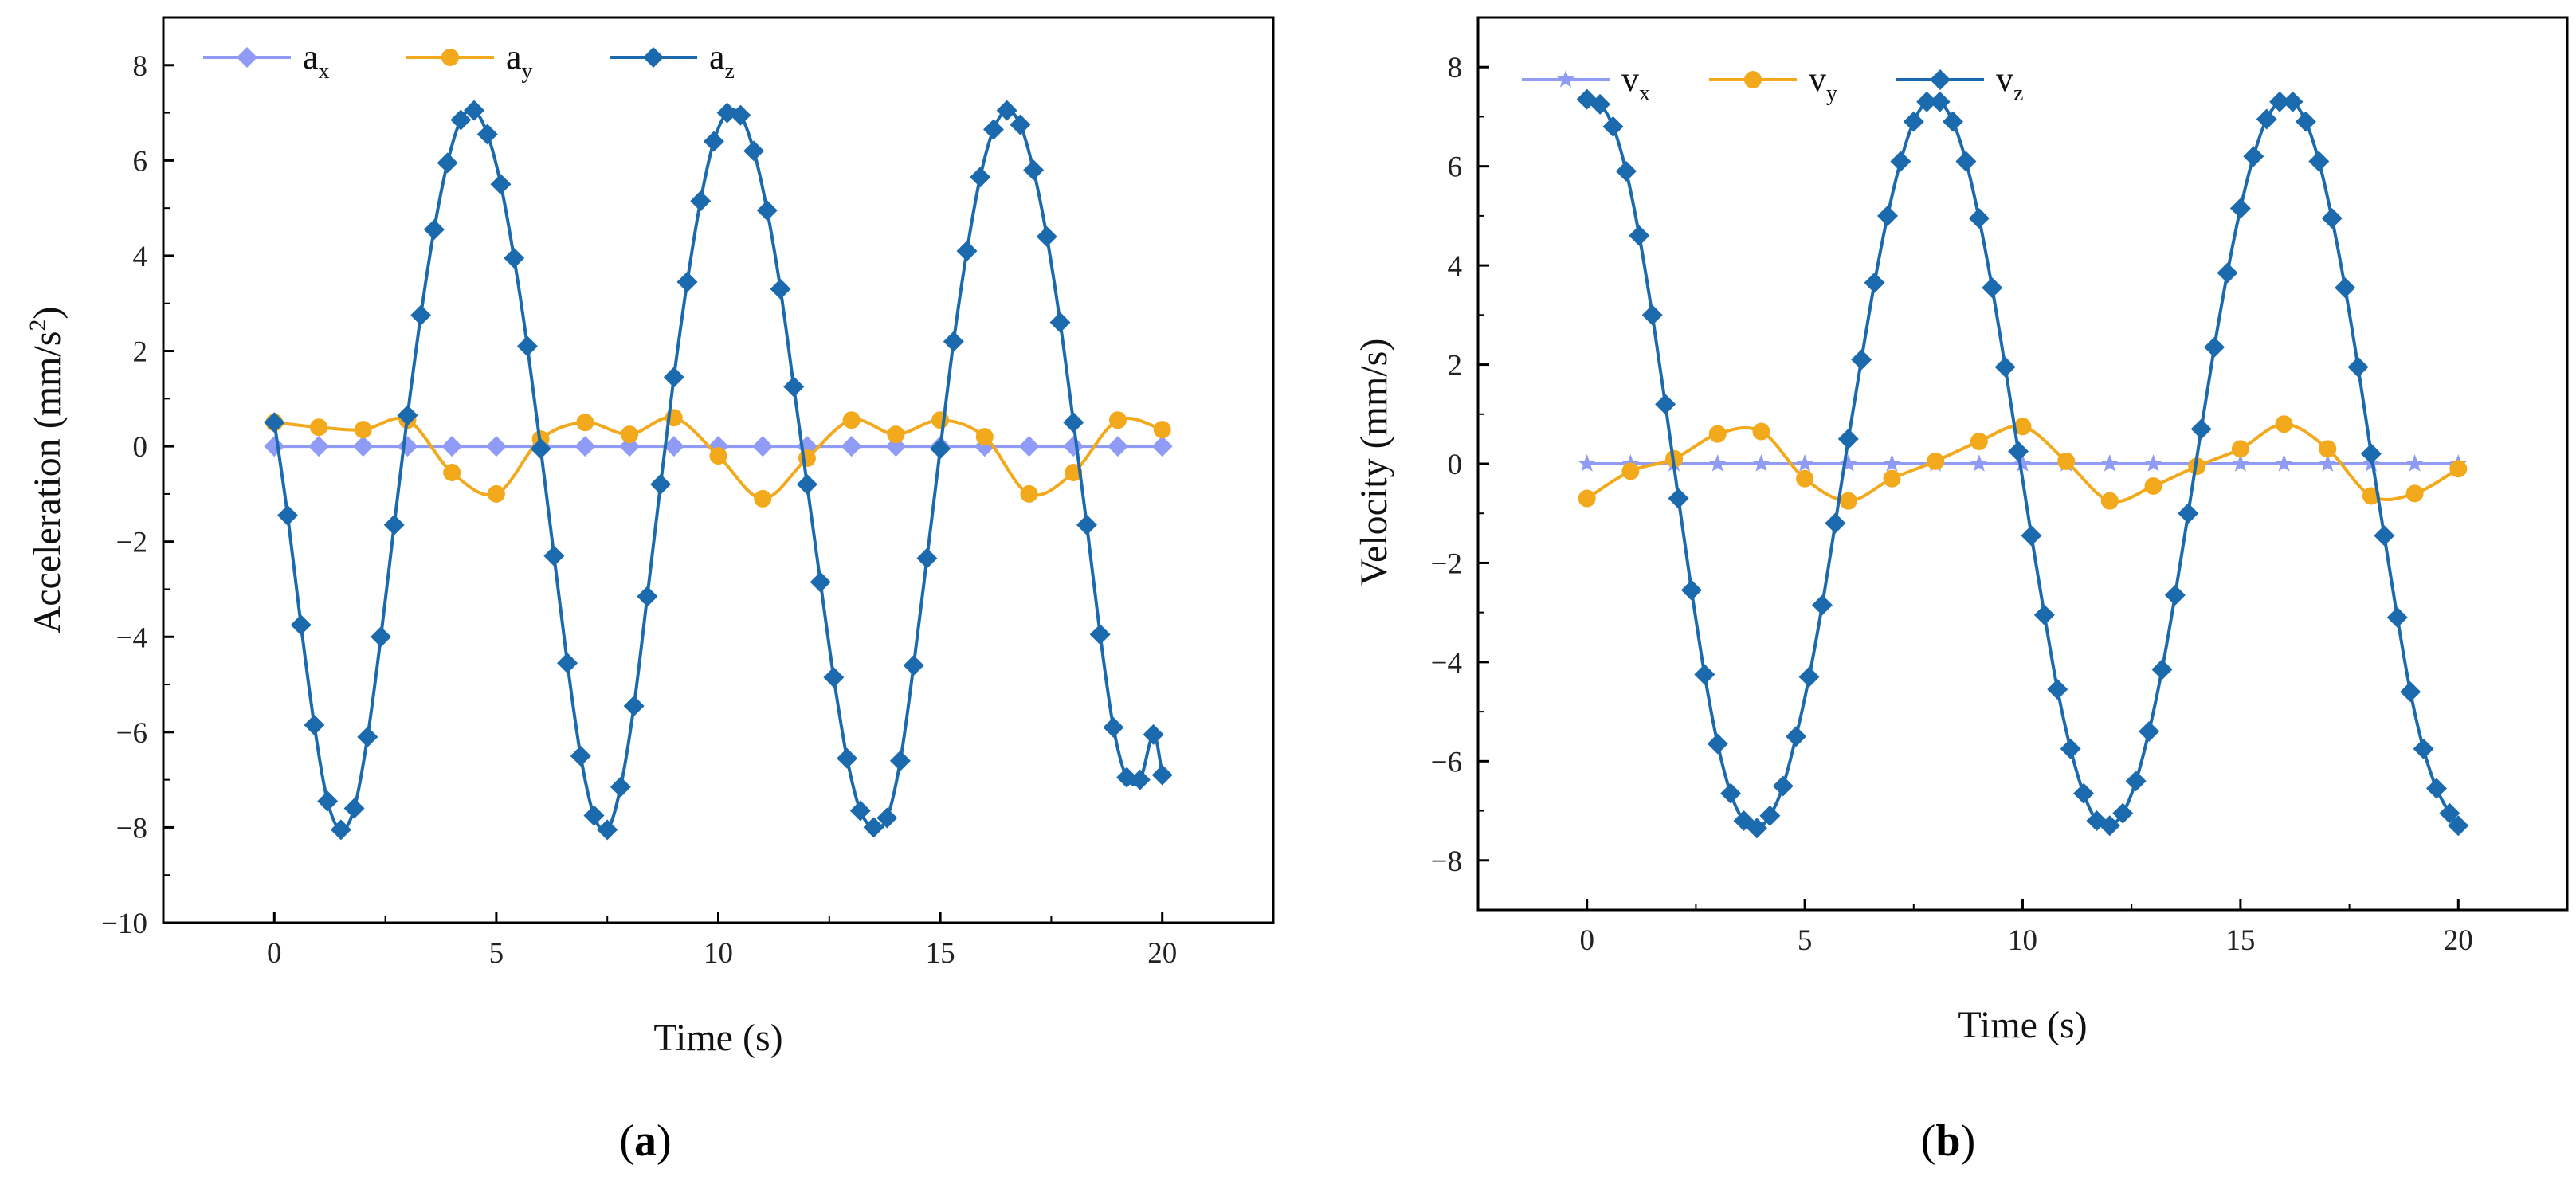  I want to click on legend-label-ax: ax, so click(316, 60).